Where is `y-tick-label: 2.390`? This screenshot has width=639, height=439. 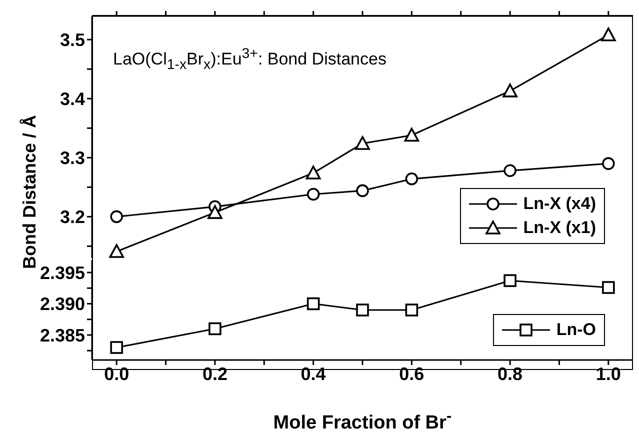 y-tick-label: 2.390 is located at coordinates (62, 304).